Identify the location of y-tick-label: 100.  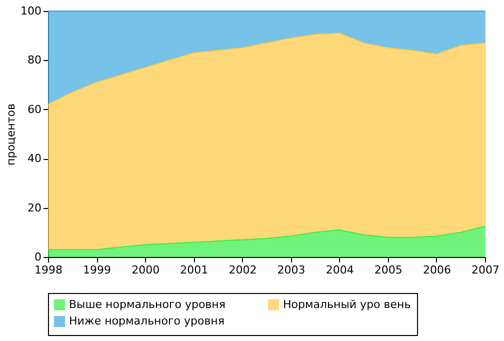
(31, 11).